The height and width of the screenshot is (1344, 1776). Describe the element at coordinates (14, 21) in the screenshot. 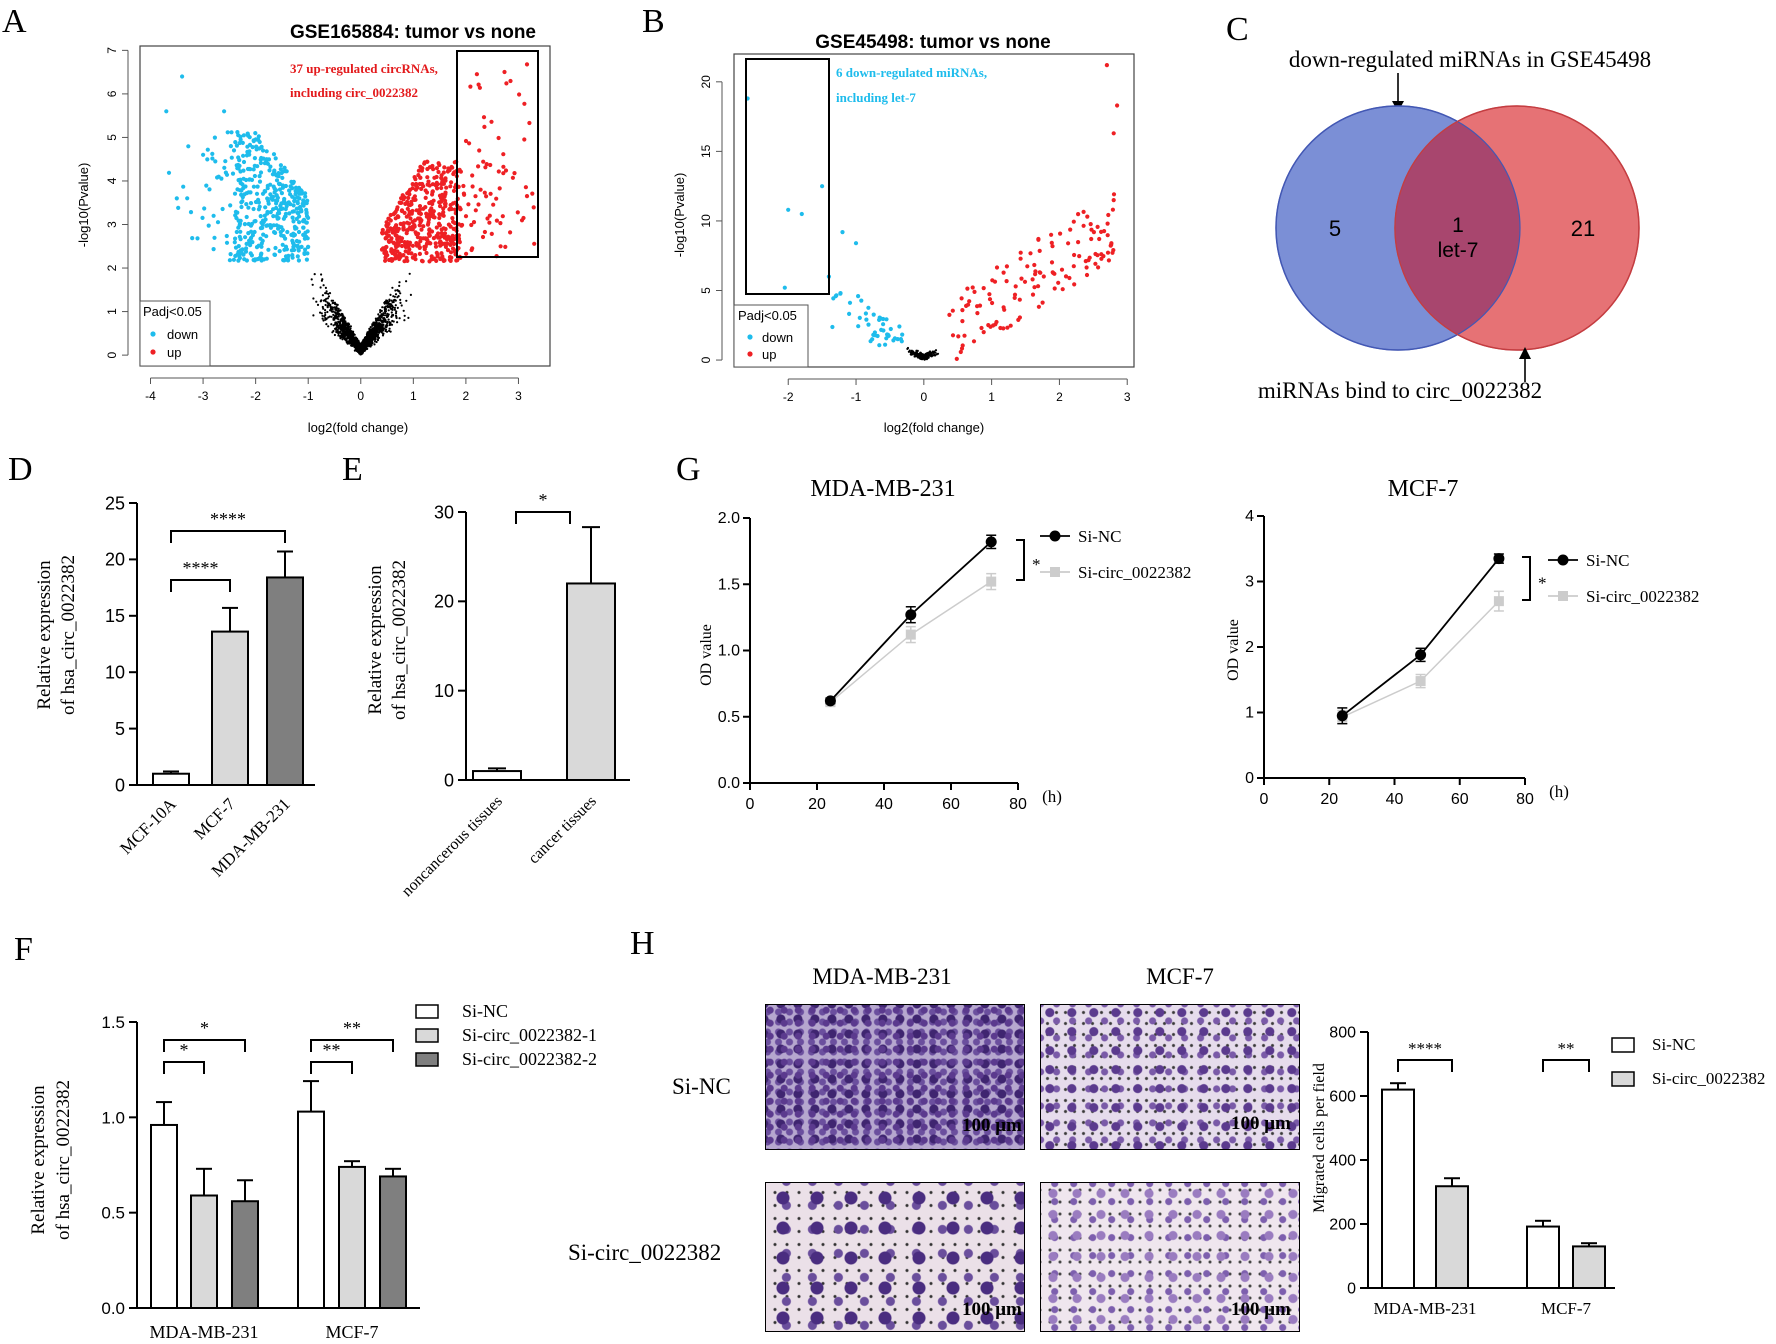

I see `panel-label-a: A` at that location.